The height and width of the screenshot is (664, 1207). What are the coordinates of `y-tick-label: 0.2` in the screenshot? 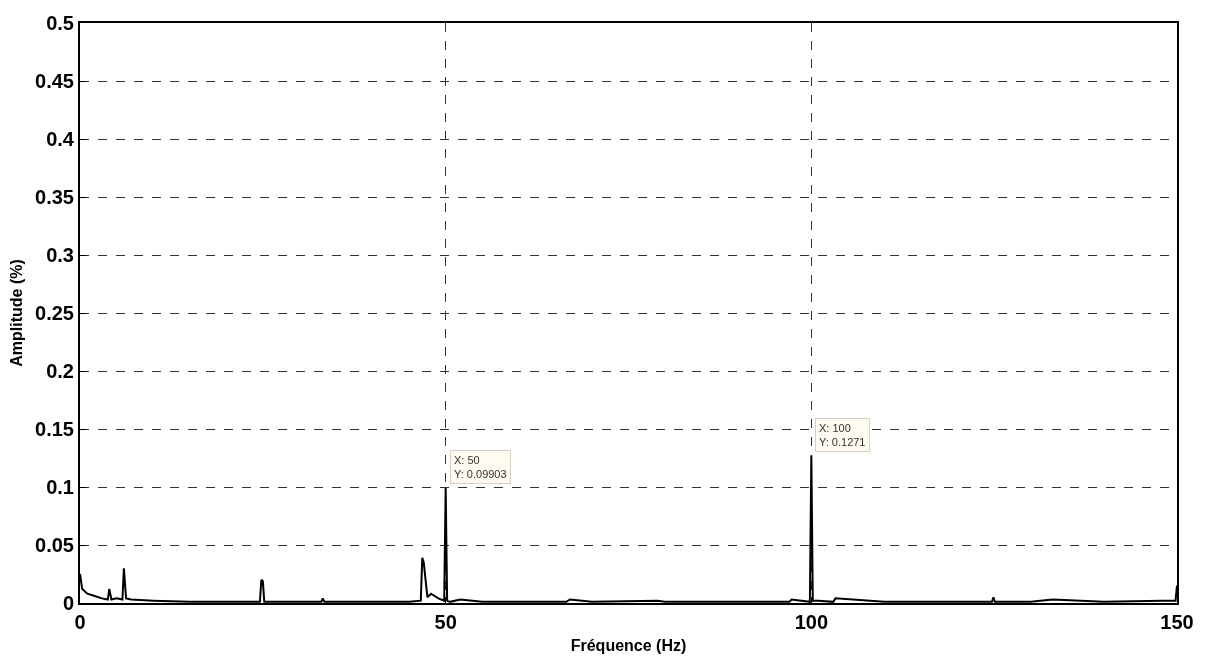 It's located at (60, 371).